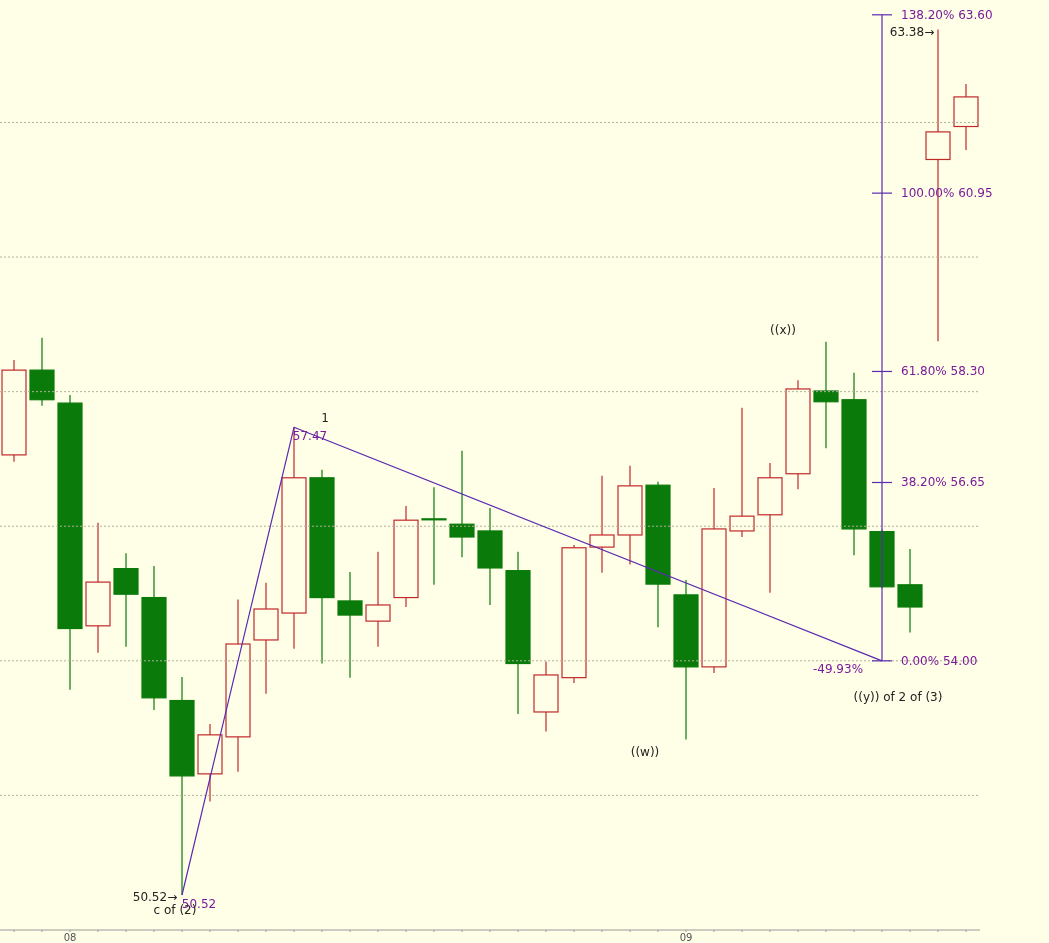 This screenshot has width=1049, height=943. Describe the element at coordinates (939, 660) in the screenshot. I see `ref-line-label: 0.00% 54.00` at that location.